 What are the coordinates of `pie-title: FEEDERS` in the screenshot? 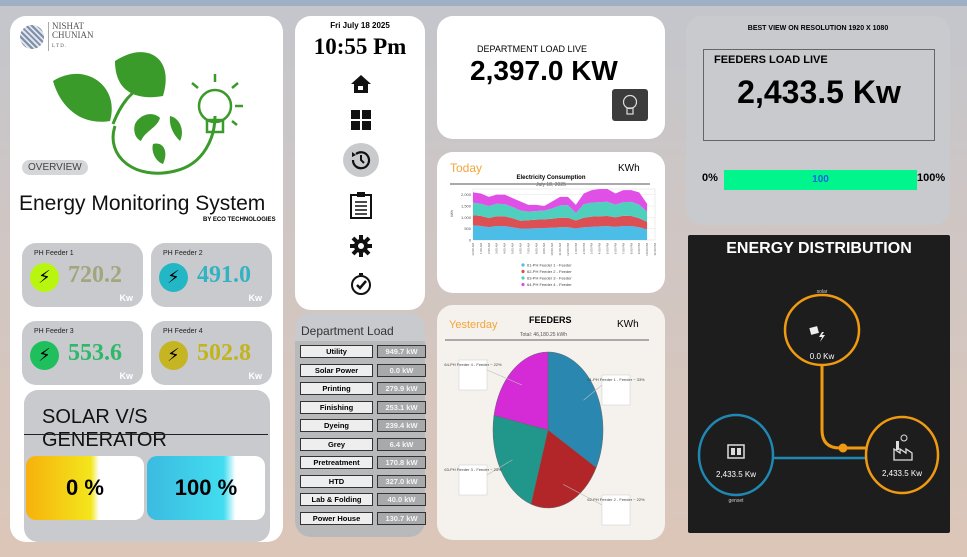 It's located at (550, 320).